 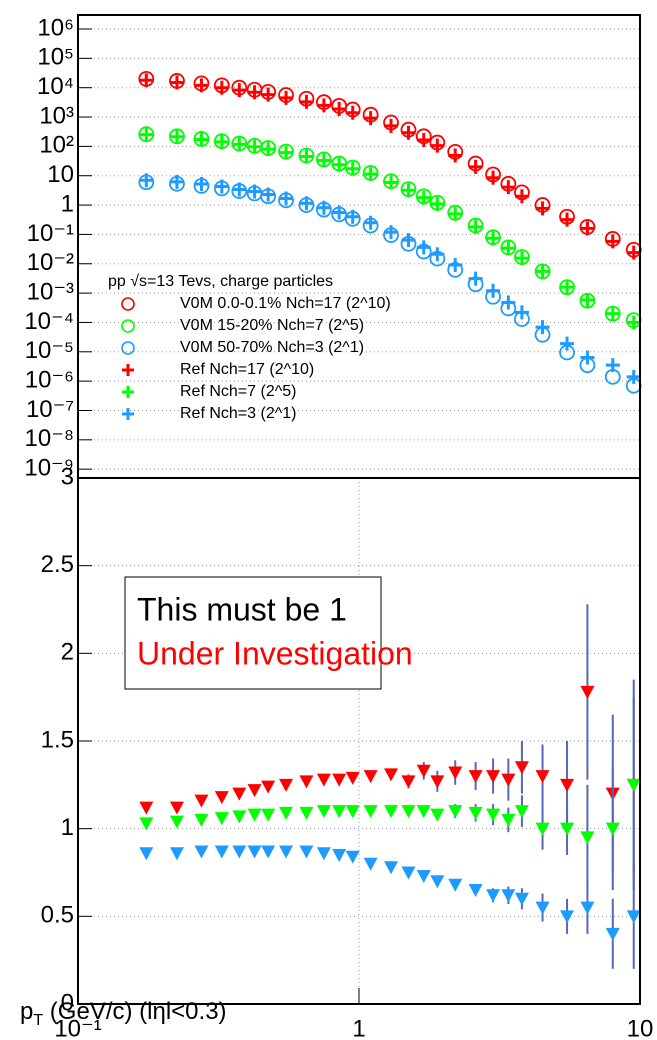 I want to click on legend-label: V0M 50-70% Nch=3 (2^1), so click(x=272, y=347).